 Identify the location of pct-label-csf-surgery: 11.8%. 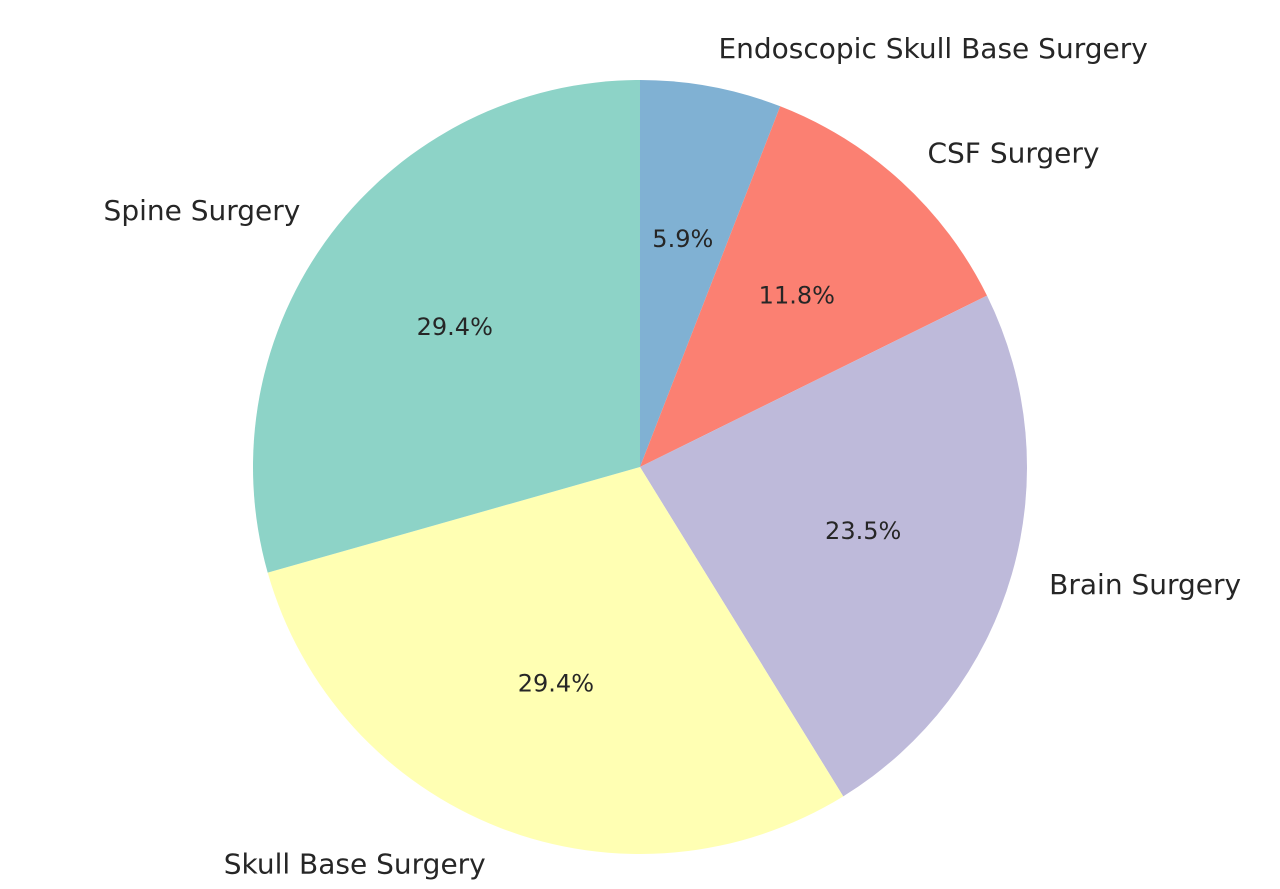
(797, 296).